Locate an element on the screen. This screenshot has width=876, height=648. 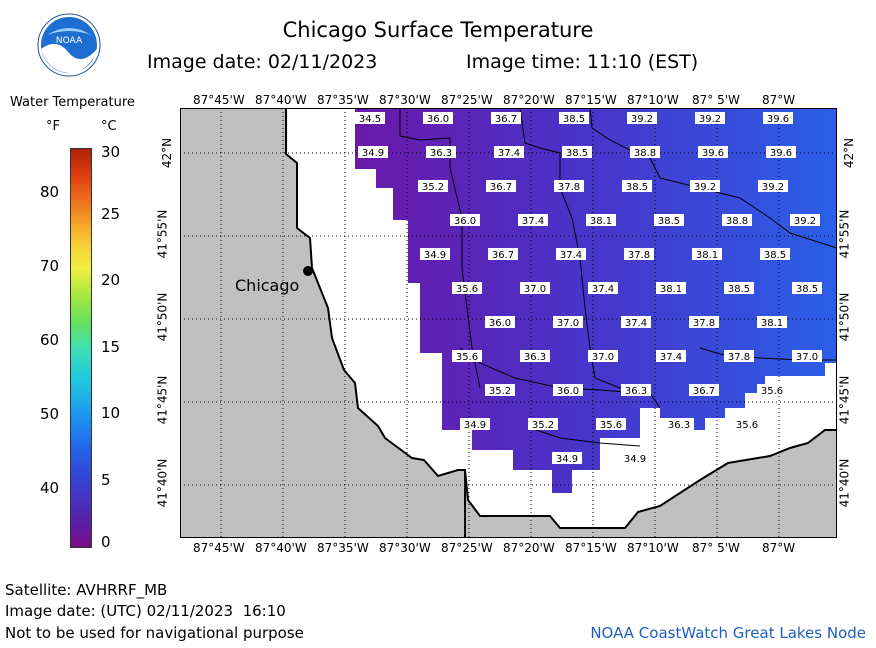
image-time: Image time: 11:10 (EST) is located at coordinates (582, 62).